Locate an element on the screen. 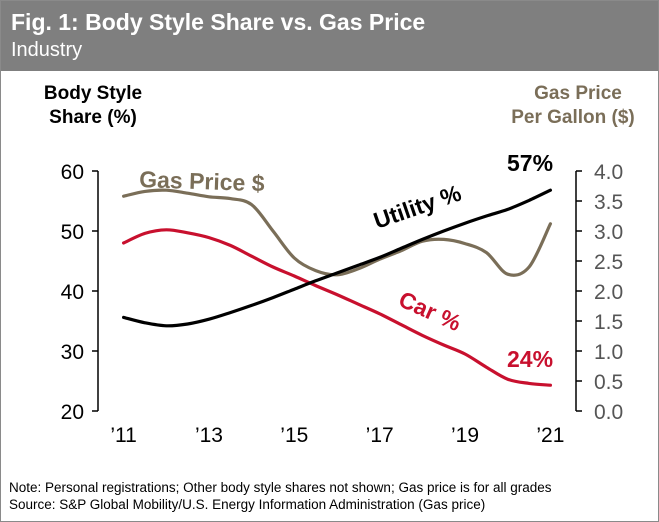 Image resolution: width=659 pixels, height=522 pixels. right-axis-tick-label: 2.0 is located at coordinates (608, 292).